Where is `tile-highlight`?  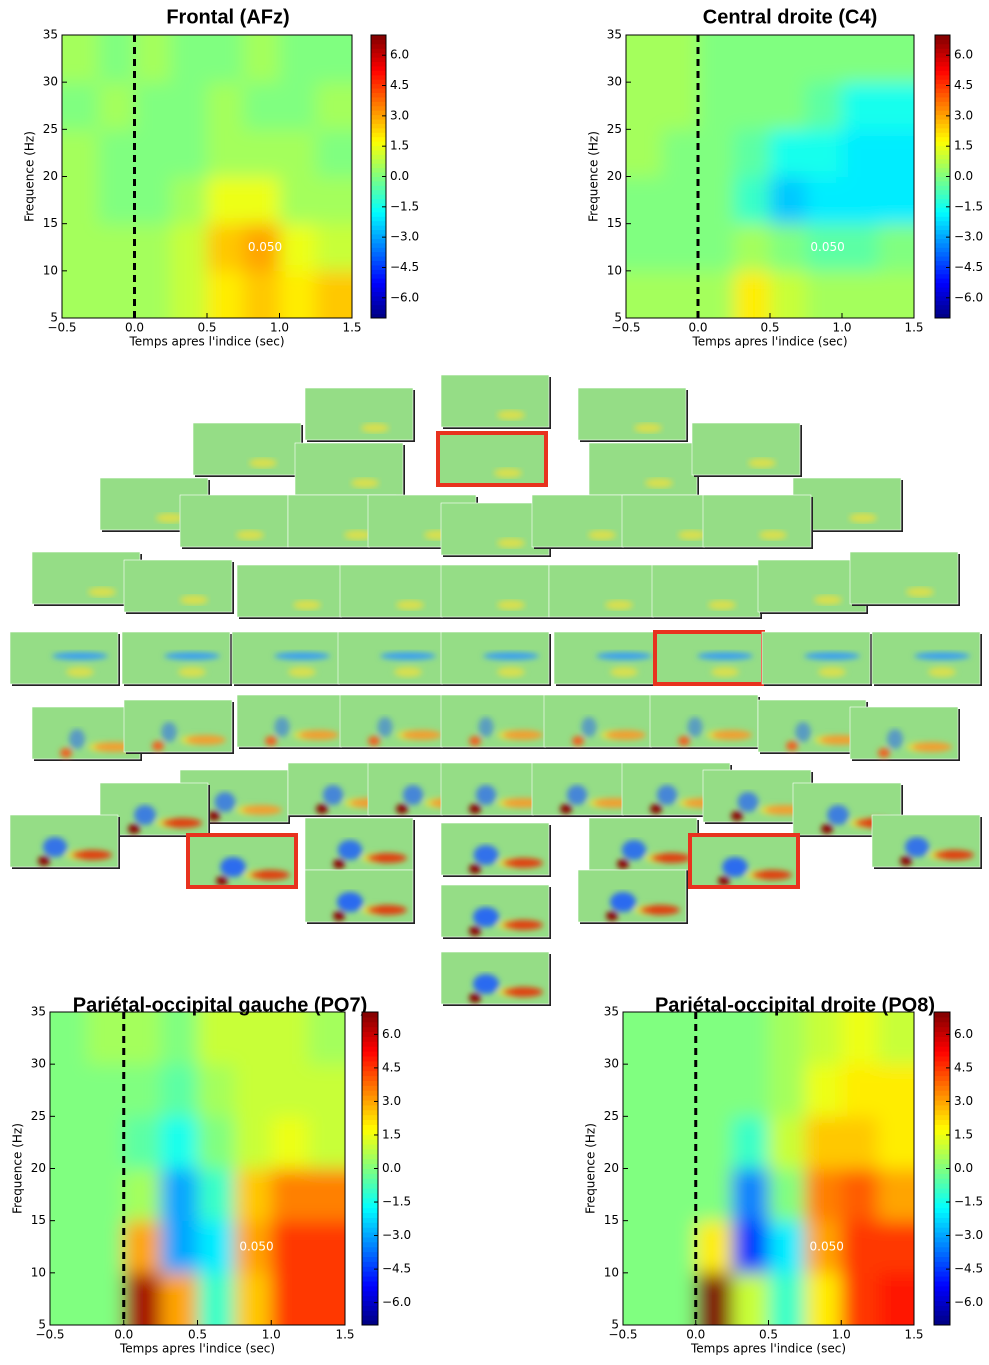
tile-highlight is located at coordinates (492, 459).